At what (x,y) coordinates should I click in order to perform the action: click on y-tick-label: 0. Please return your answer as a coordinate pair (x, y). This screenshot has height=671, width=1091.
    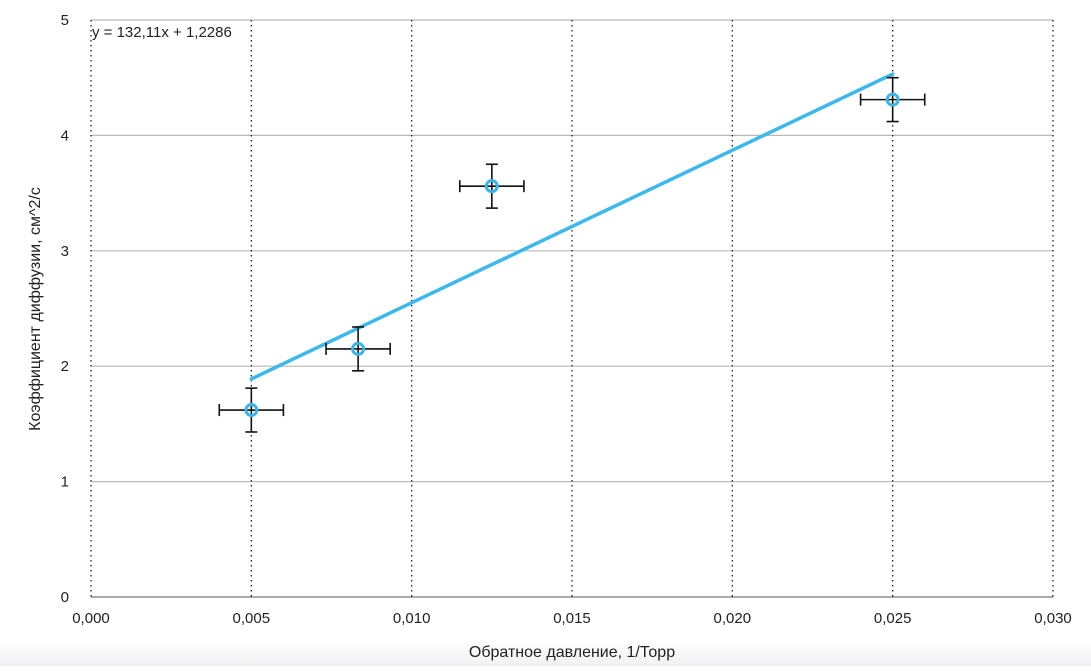
    Looking at the image, I should click on (65, 597).